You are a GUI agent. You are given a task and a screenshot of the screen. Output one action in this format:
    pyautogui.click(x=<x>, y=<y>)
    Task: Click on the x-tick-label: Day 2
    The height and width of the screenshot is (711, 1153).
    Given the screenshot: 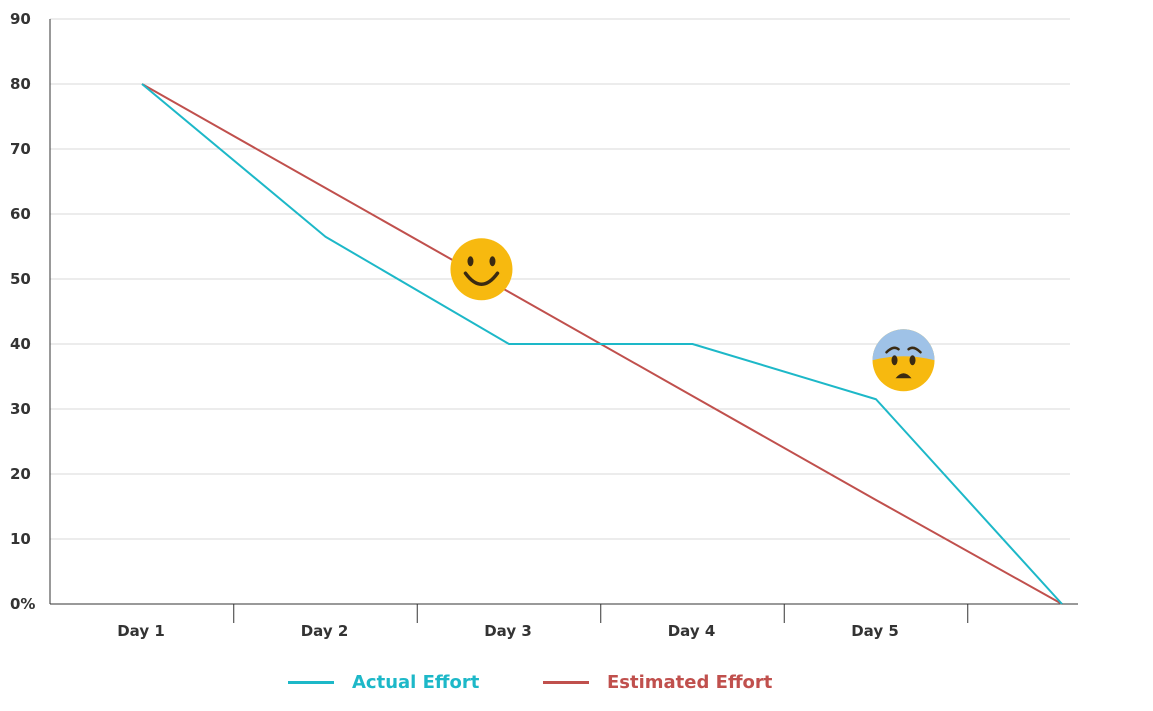 What is the action you would take?
    pyautogui.click(x=325, y=631)
    